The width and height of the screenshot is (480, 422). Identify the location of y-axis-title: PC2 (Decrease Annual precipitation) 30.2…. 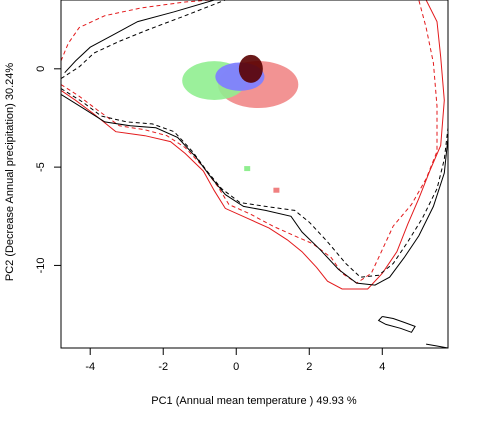
(10, 172).